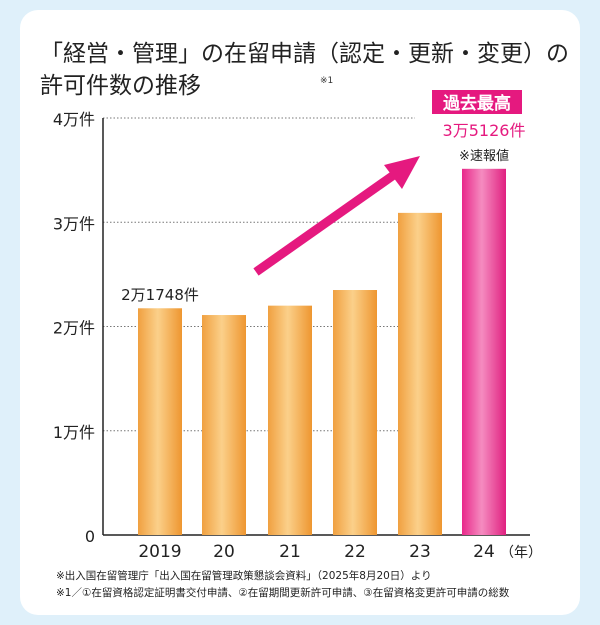 Image resolution: width=600 pixels, height=625 pixels. I want to click on x-tick-label: 23, so click(420, 552).